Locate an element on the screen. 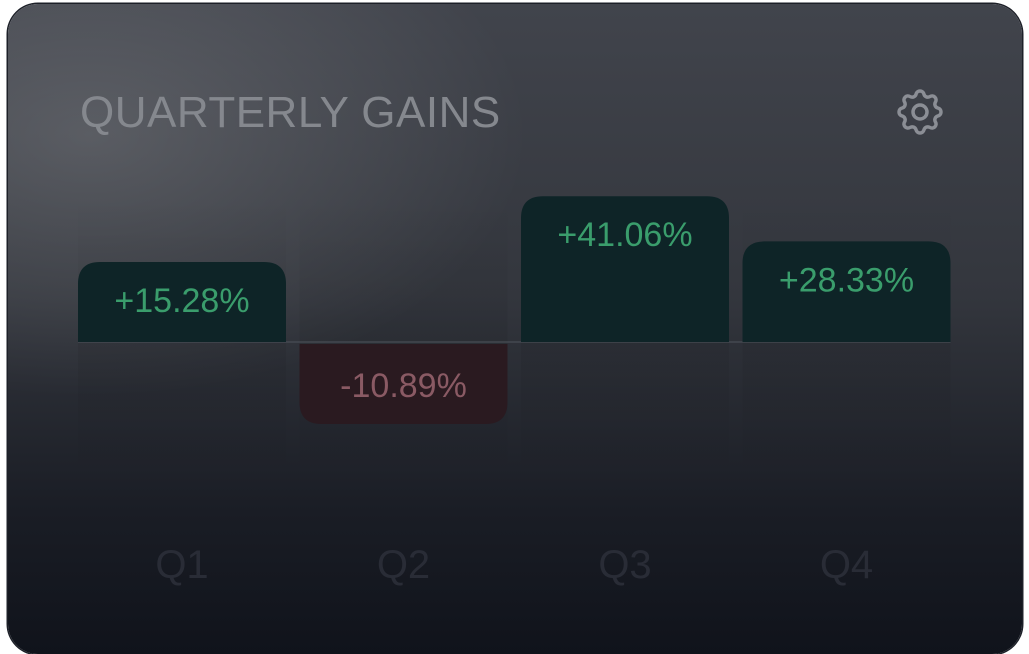 The width and height of the screenshot is (1029, 654). bar-q4 is located at coordinates (846, 291).